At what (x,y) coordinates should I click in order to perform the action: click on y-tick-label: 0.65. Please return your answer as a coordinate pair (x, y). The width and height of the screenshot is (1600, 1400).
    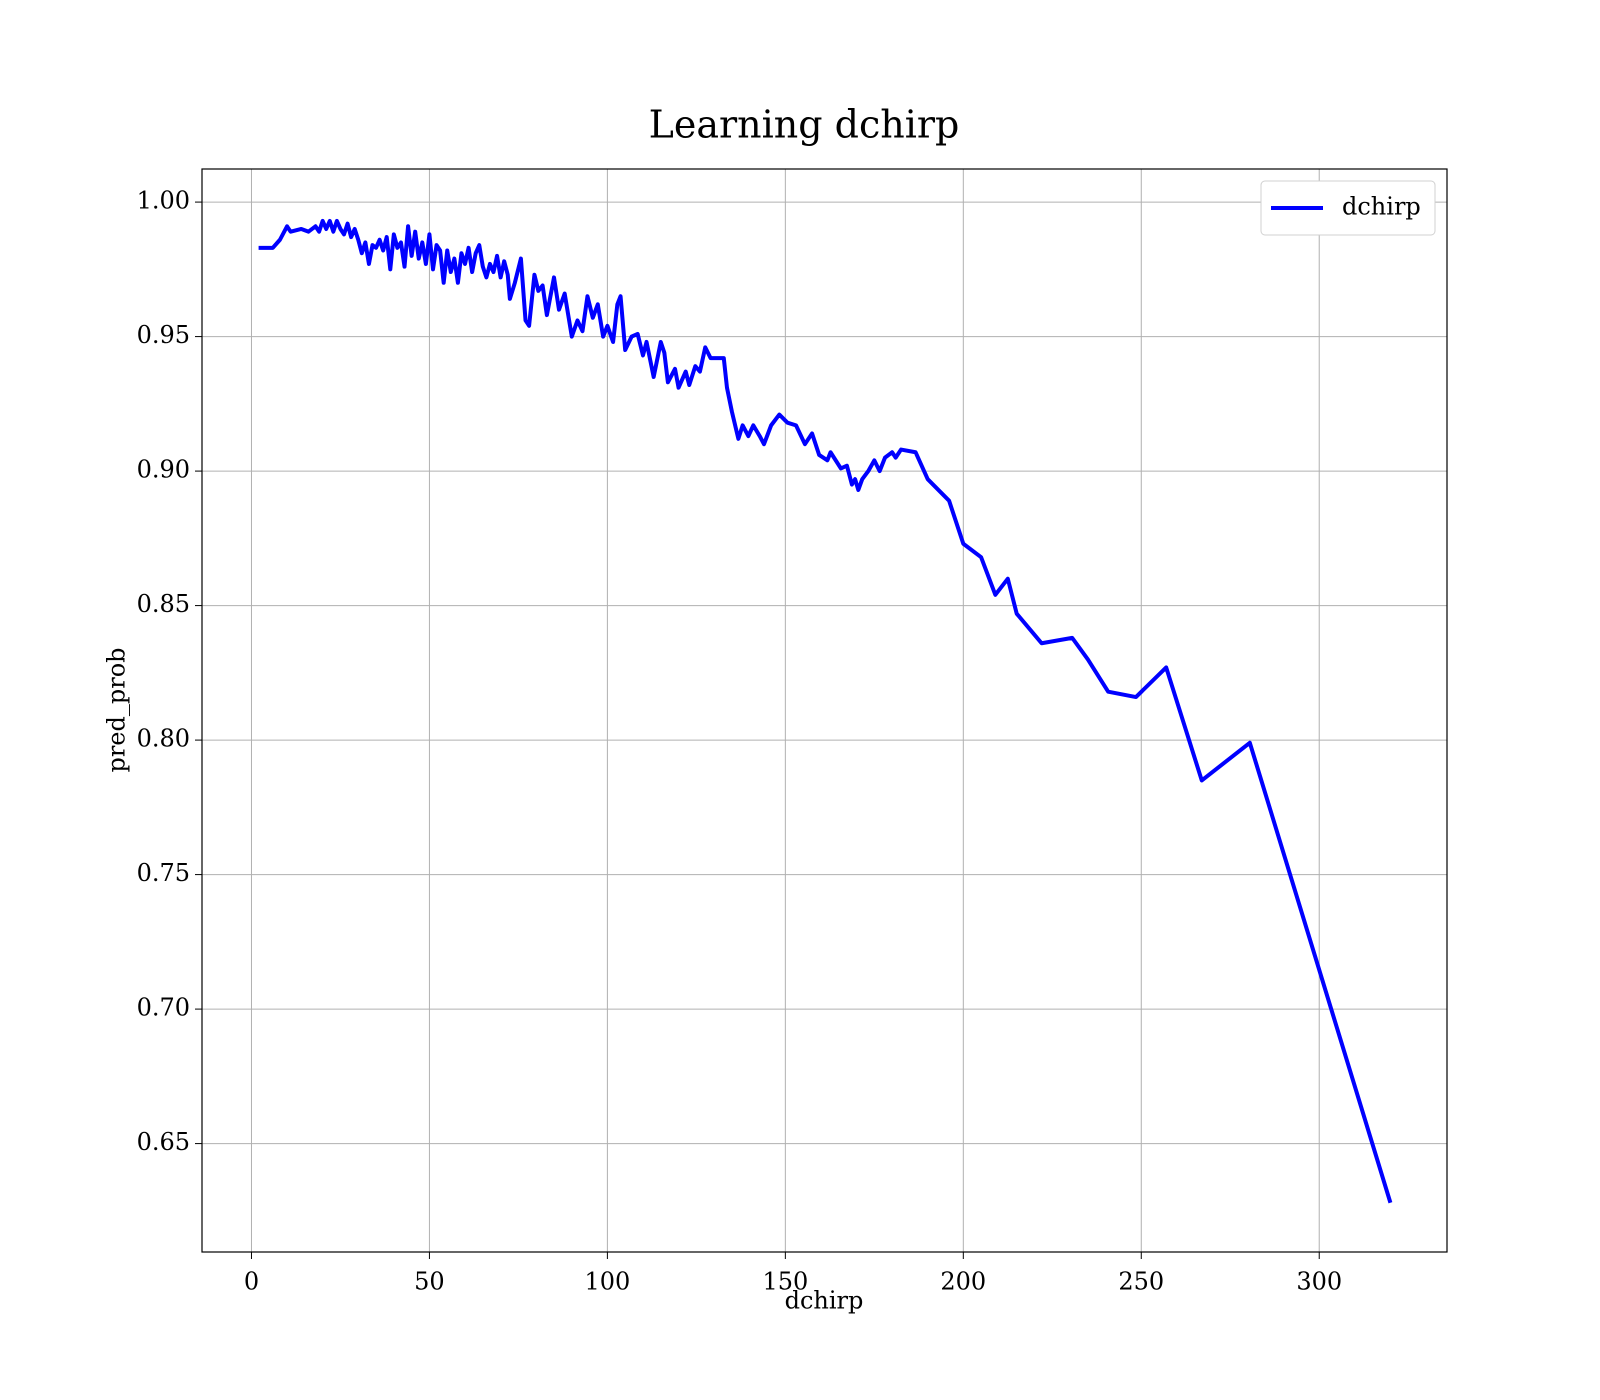
    Looking at the image, I should click on (163, 1142).